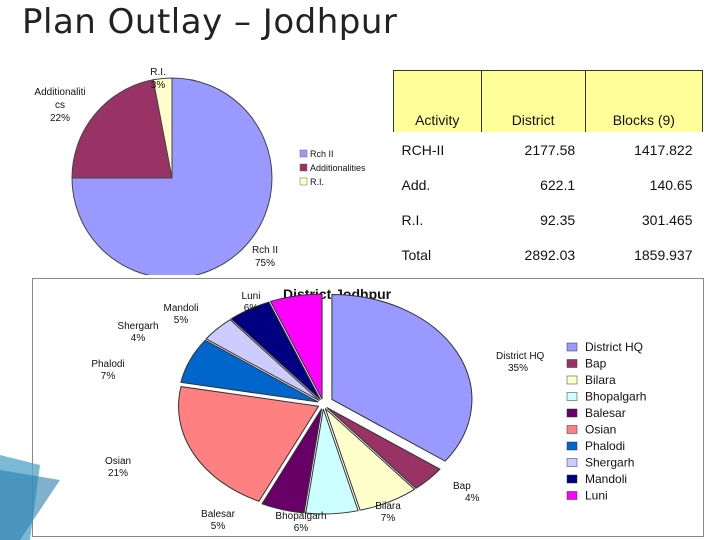  Describe the element at coordinates (644, 219) in the screenshot. I see `blocks-value: 301.465` at that location.